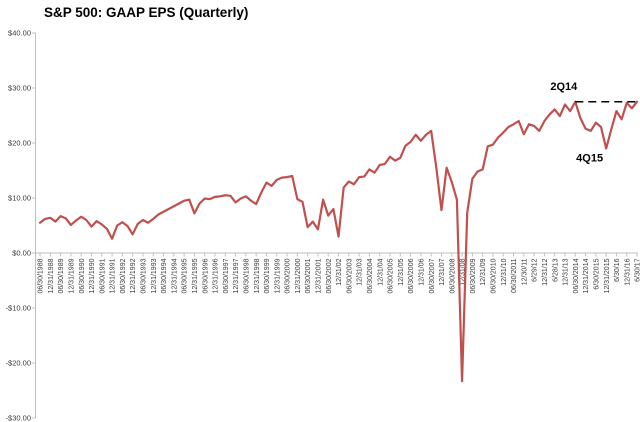 The height and width of the screenshot is (422, 640). I want to click on y-tick-label: -$10.00, so click(18, 308).